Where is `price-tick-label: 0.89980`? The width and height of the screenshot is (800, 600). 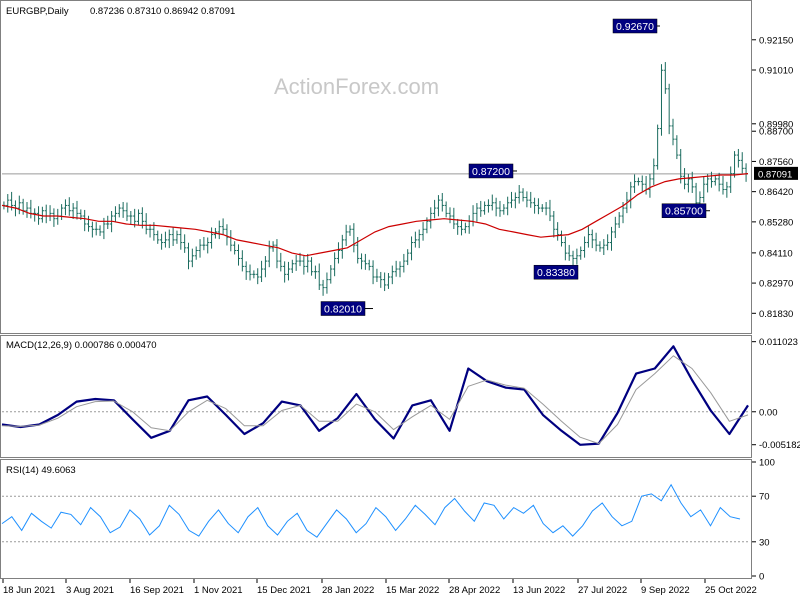 price-tick-label: 0.89980 is located at coordinates (776, 124).